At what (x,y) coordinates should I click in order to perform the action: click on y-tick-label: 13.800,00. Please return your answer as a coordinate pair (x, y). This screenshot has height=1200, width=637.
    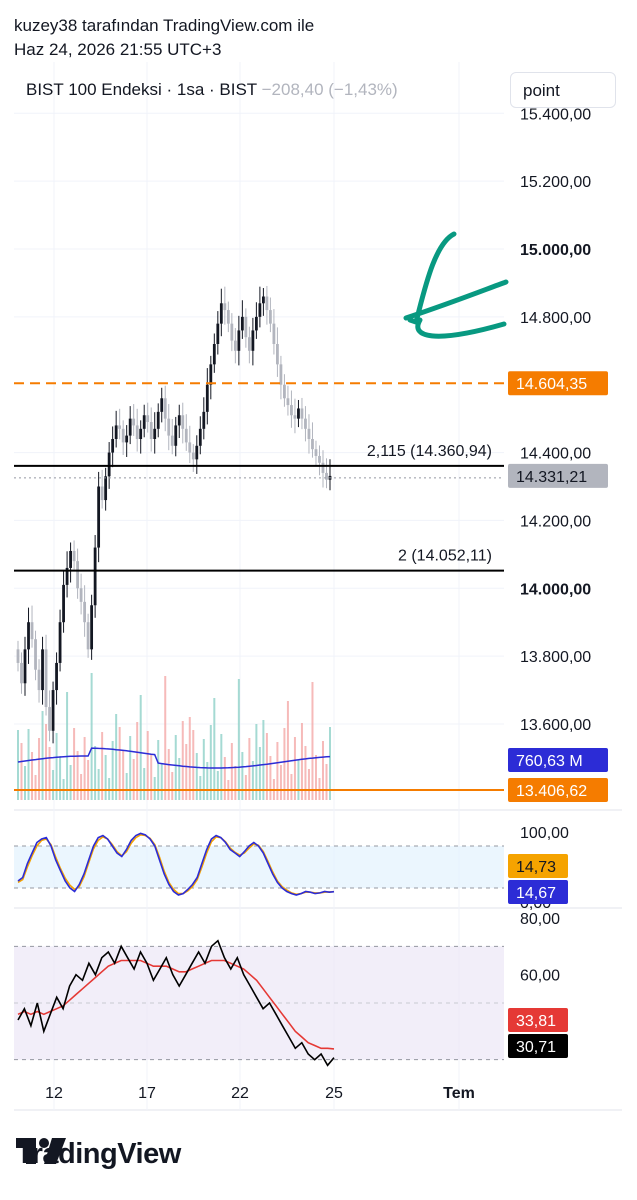
    Looking at the image, I should click on (555, 657).